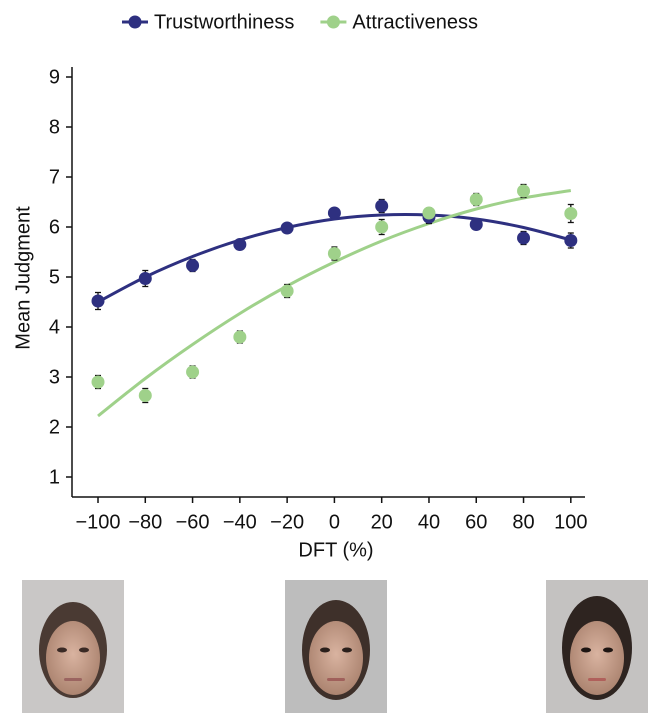  What do you see at coordinates (382, 522) in the screenshot?
I see `x-tick-label: 20` at bounding box center [382, 522].